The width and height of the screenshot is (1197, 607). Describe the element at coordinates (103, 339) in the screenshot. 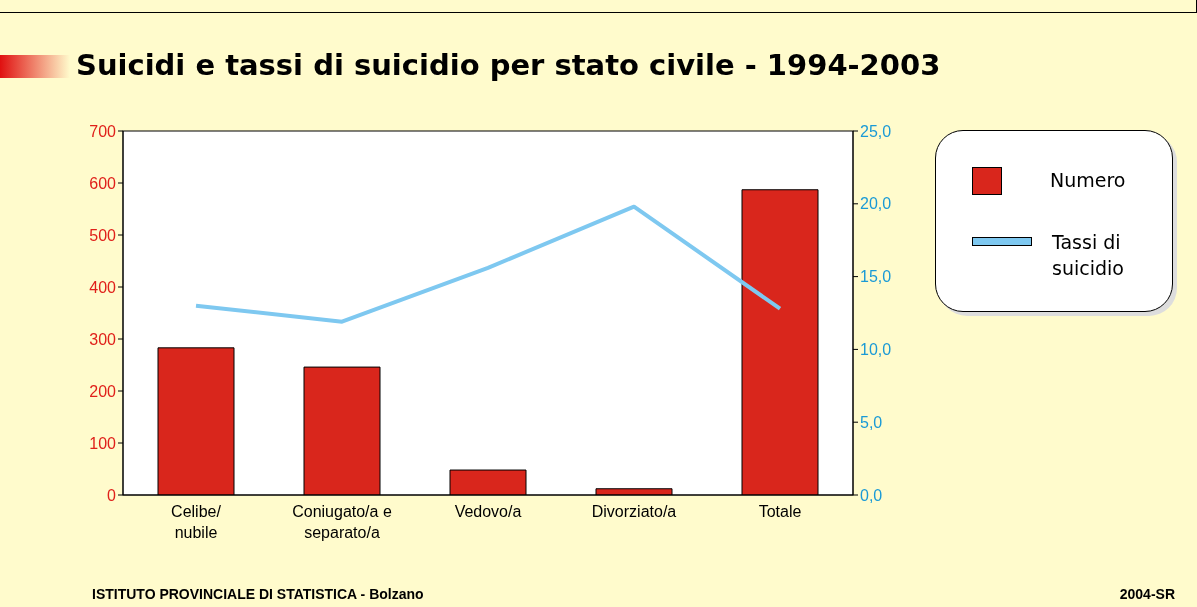

I see `y-tick-label: 300` at that location.